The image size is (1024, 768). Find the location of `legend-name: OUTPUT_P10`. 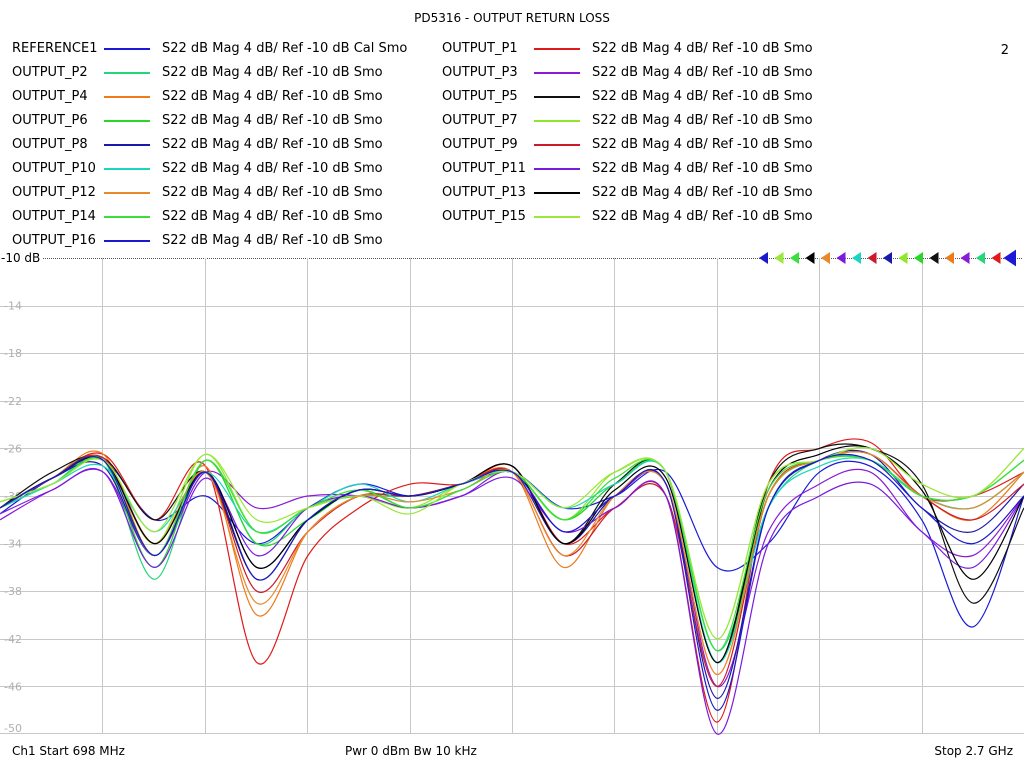

legend-name: OUTPUT_P10 is located at coordinates (54, 168).